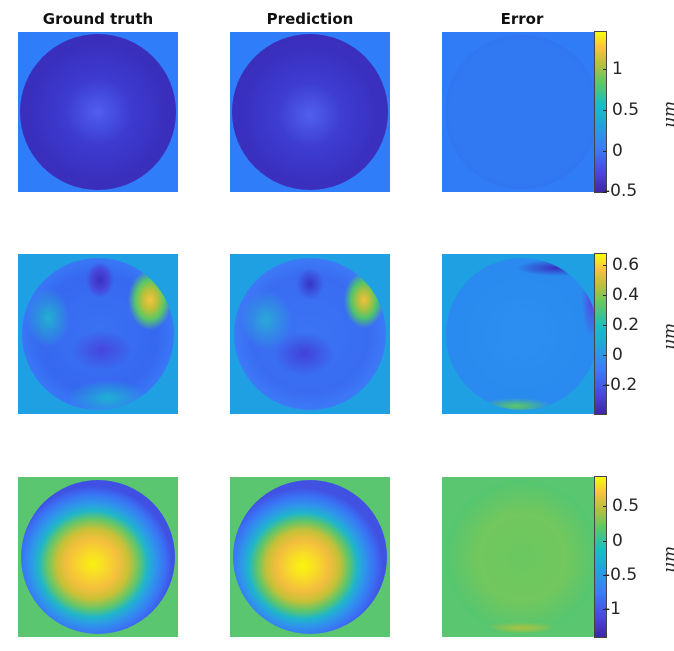 The height and width of the screenshot is (651, 674). I want to click on row2-colorbar-tick: 0.4, so click(626, 295).